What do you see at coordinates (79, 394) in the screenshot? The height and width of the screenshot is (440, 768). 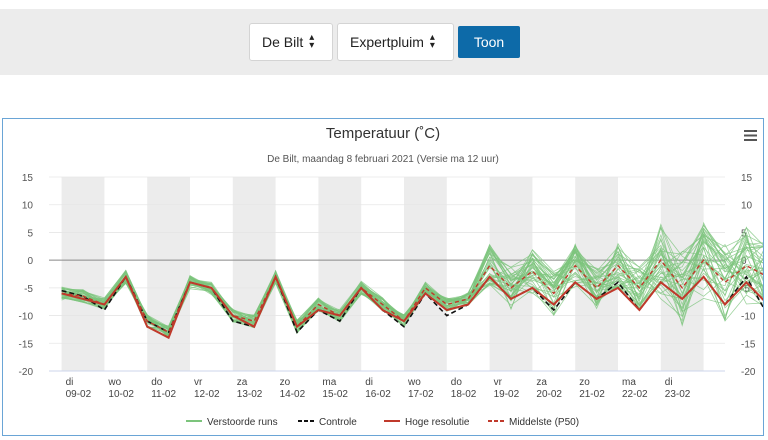 I see `x-tick-date: 09-02` at bounding box center [79, 394].